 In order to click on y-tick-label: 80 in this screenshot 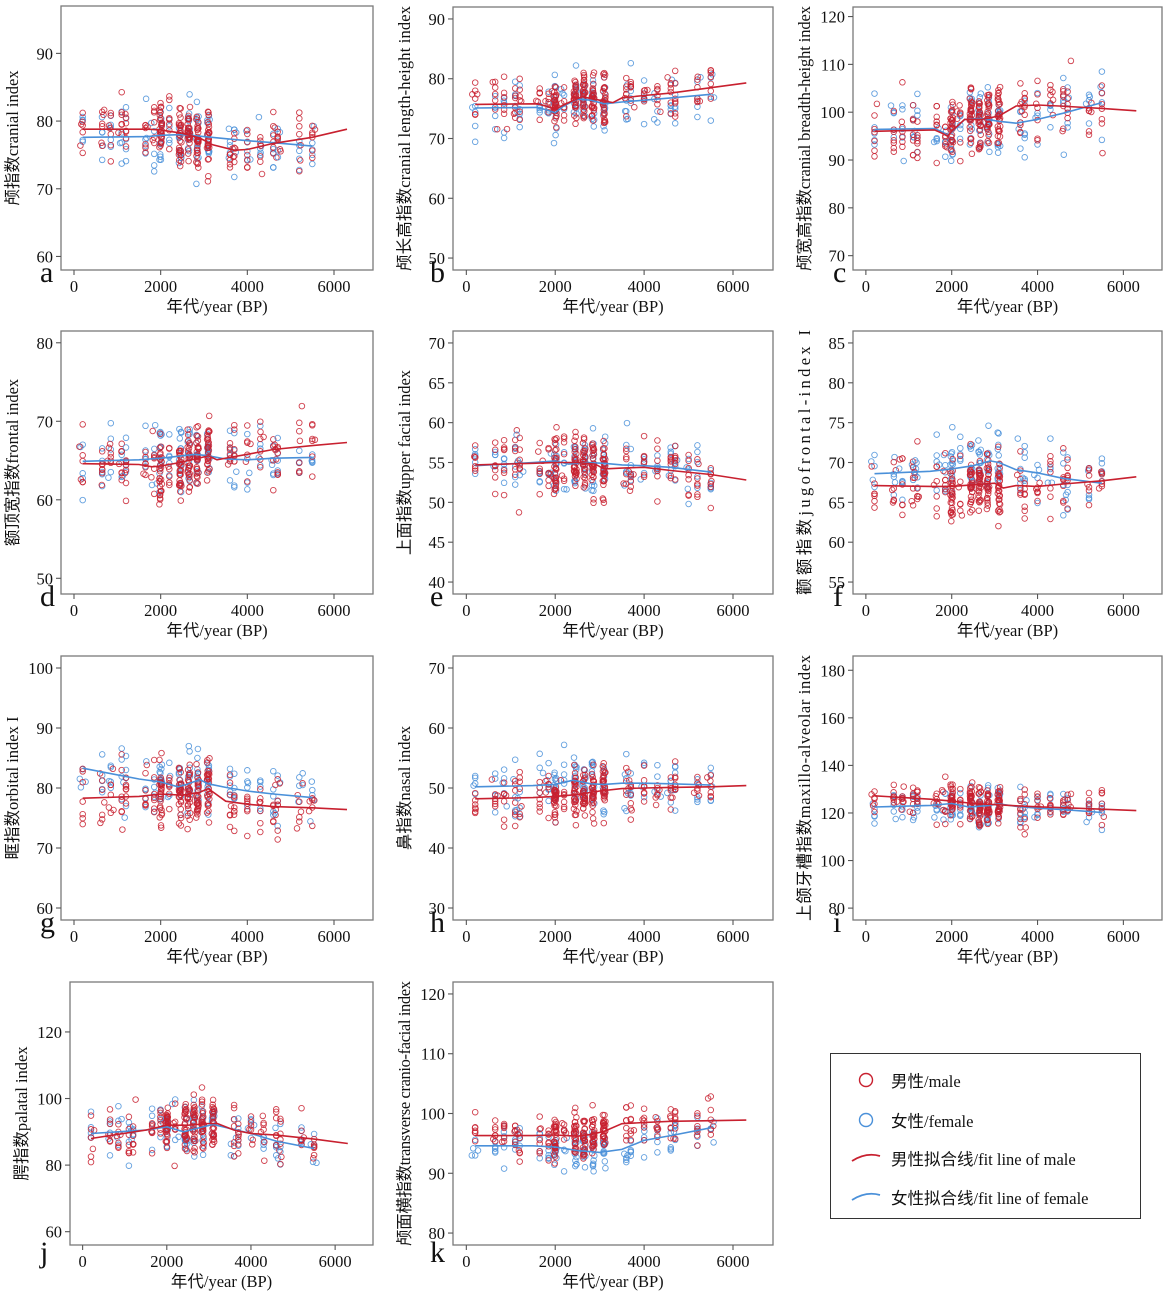, I will do `click(837, 208)`.